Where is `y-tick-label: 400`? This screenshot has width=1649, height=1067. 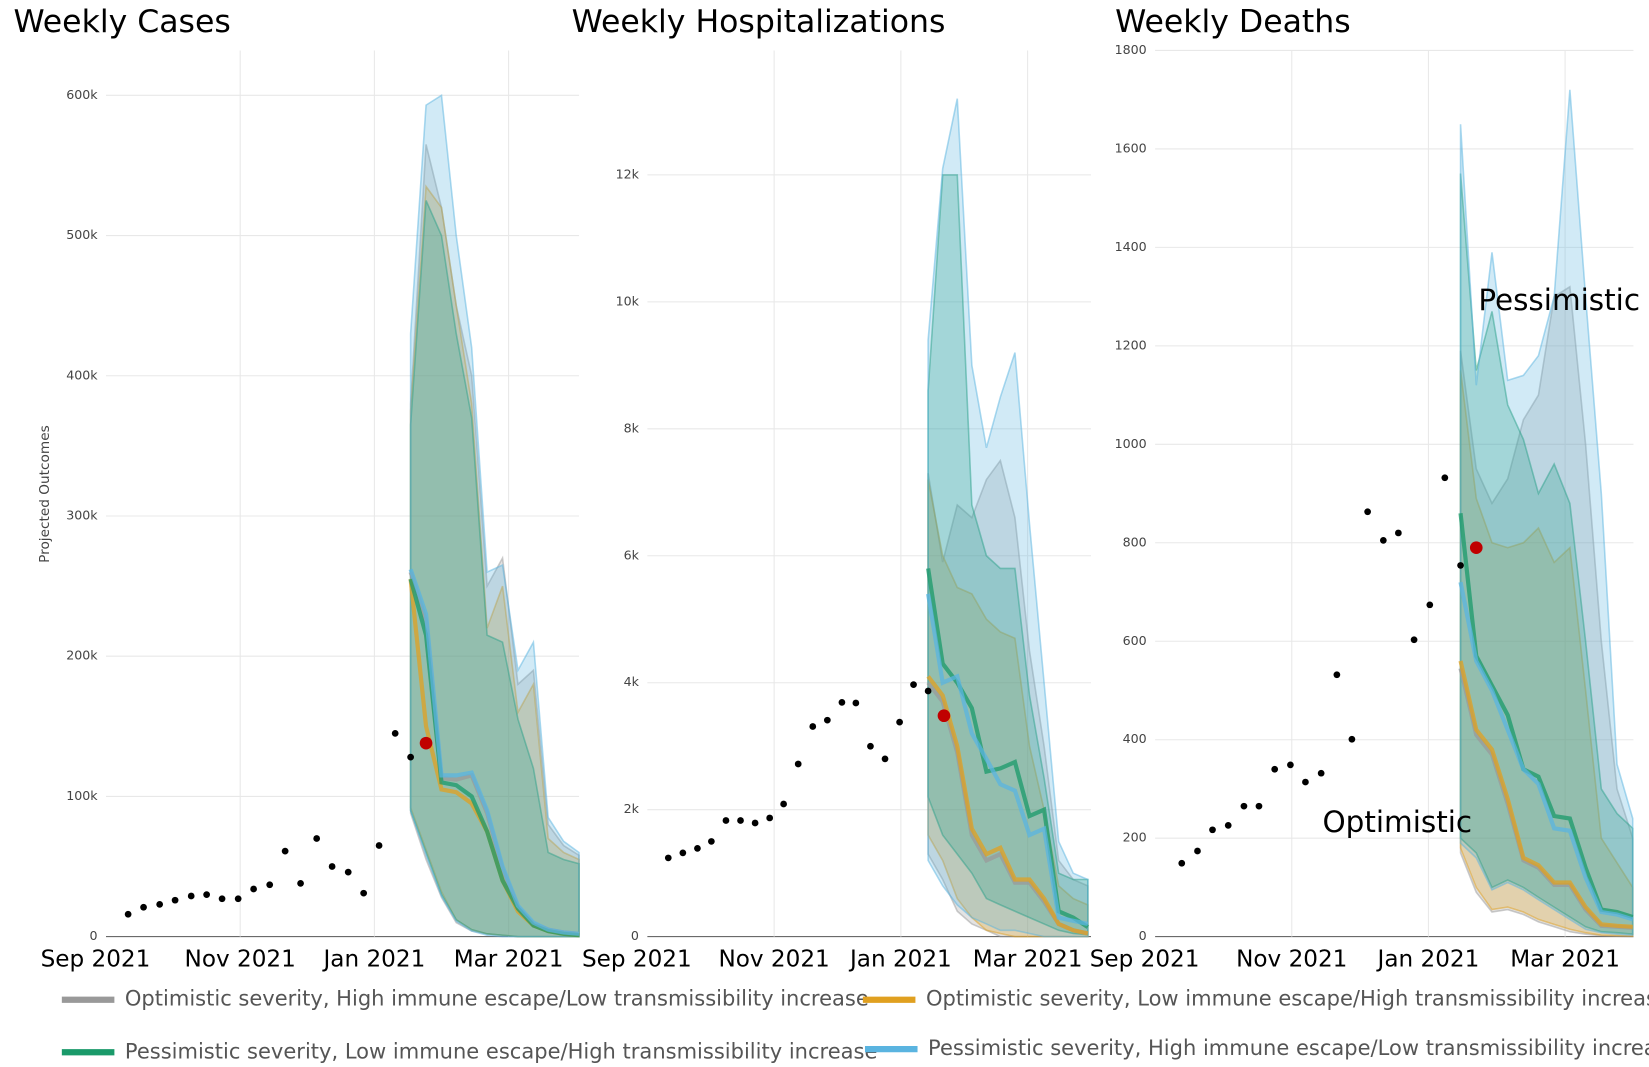
y-tick-label: 400 is located at coordinates (1135, 738).